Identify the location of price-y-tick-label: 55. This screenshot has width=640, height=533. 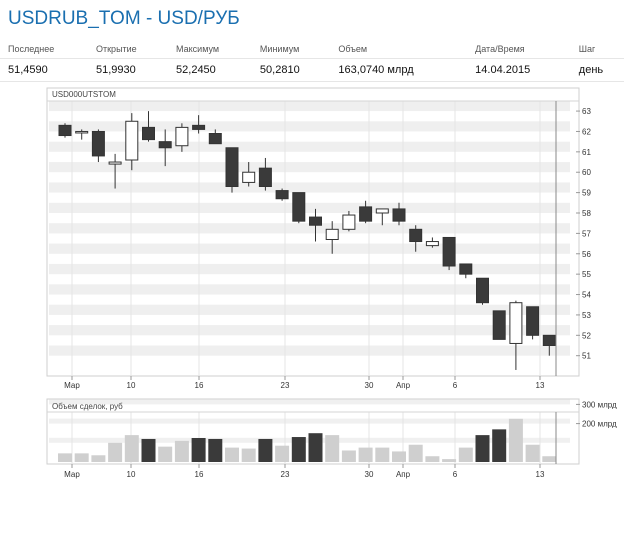
(586, 274).